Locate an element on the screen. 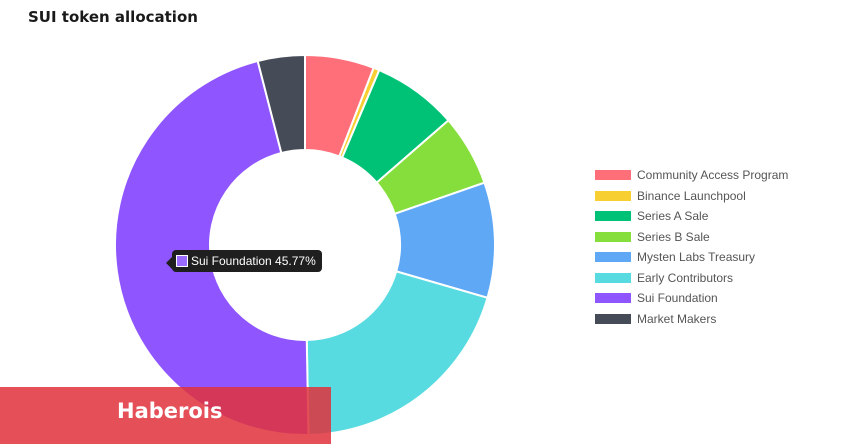 The height and width of the screenshot is (446, 850). legend-item: Community Access Program is located at coordinates (691, 175).